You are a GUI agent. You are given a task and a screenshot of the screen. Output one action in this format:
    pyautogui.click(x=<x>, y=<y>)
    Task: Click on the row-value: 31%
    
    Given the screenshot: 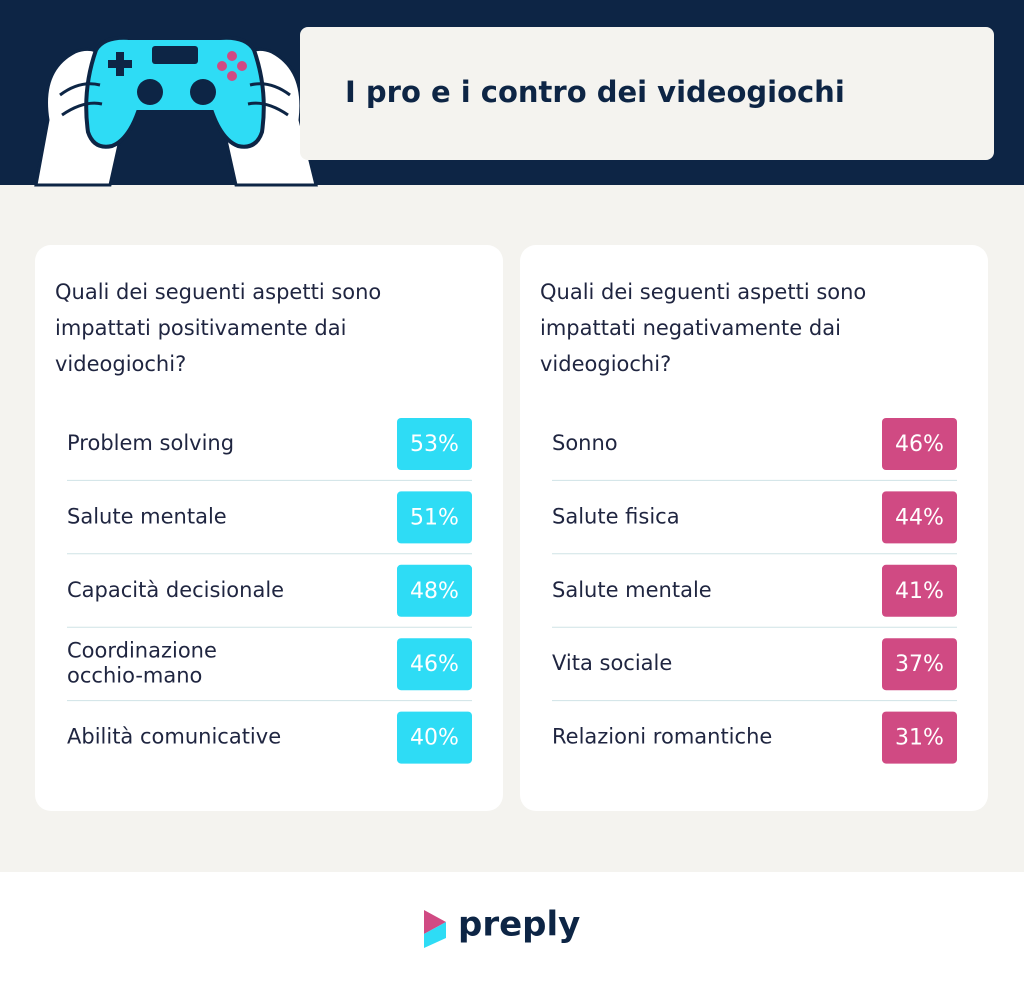 What is the action you would take?
    pyautogui.click(x=919, y=738)
    